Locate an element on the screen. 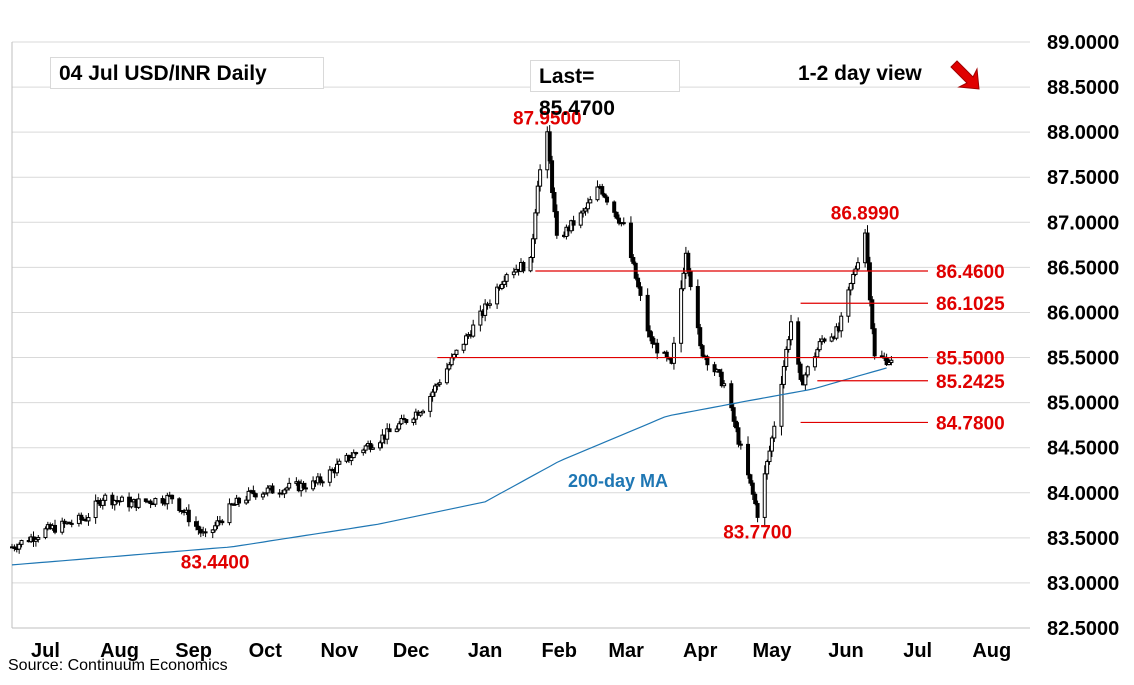  source-note: Source: Continuum Economics is located at coordinates (118, 665).